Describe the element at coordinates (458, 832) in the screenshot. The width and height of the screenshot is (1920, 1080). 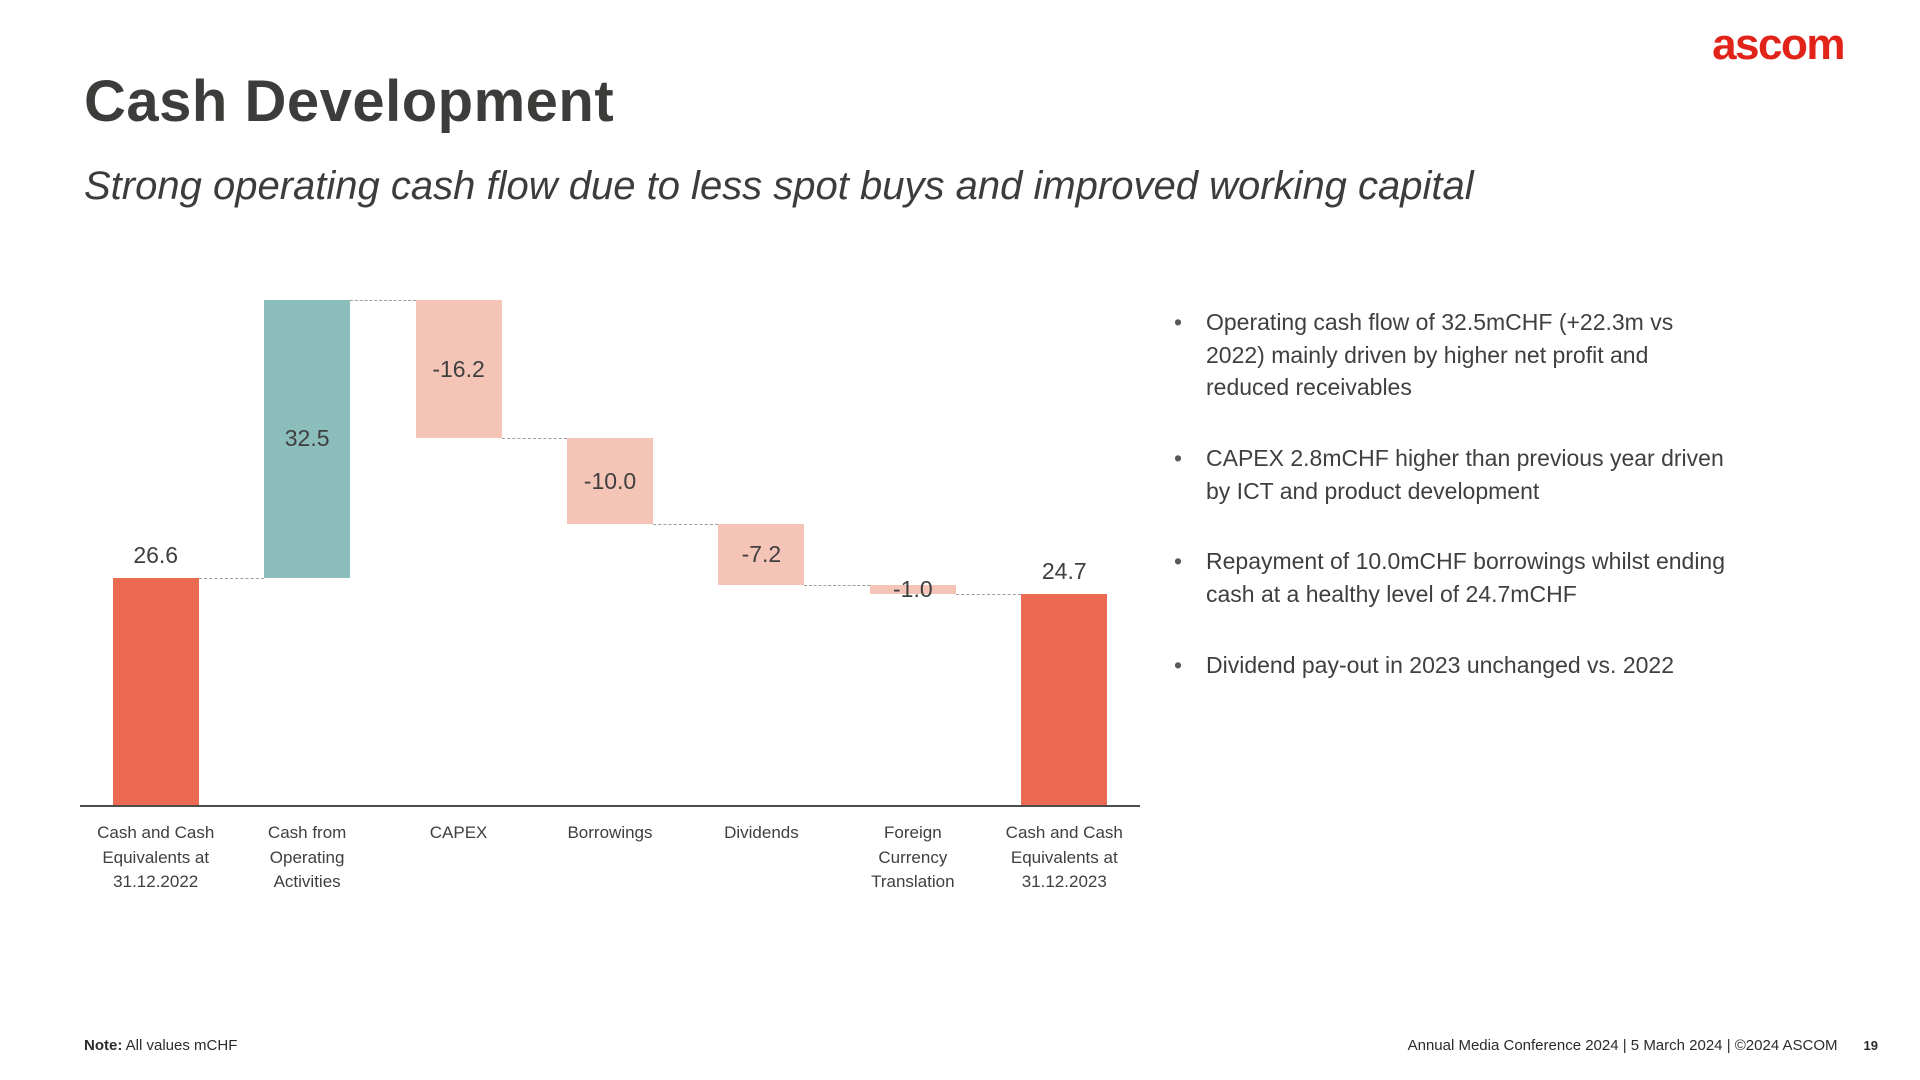
I see `category-label: CAPEX` at that location.